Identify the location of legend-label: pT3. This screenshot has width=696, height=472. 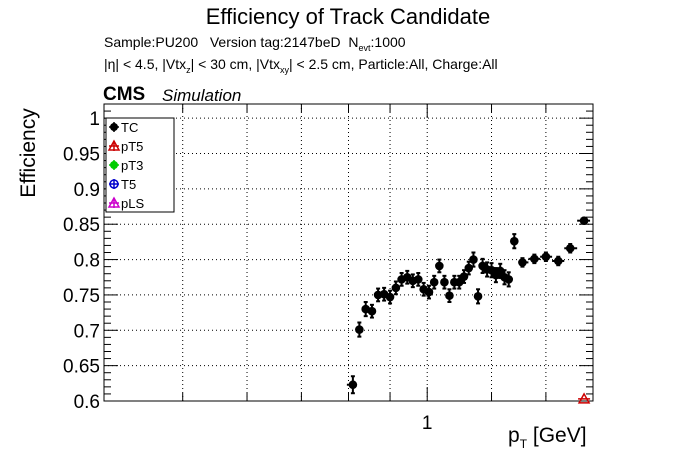
(132, 165).